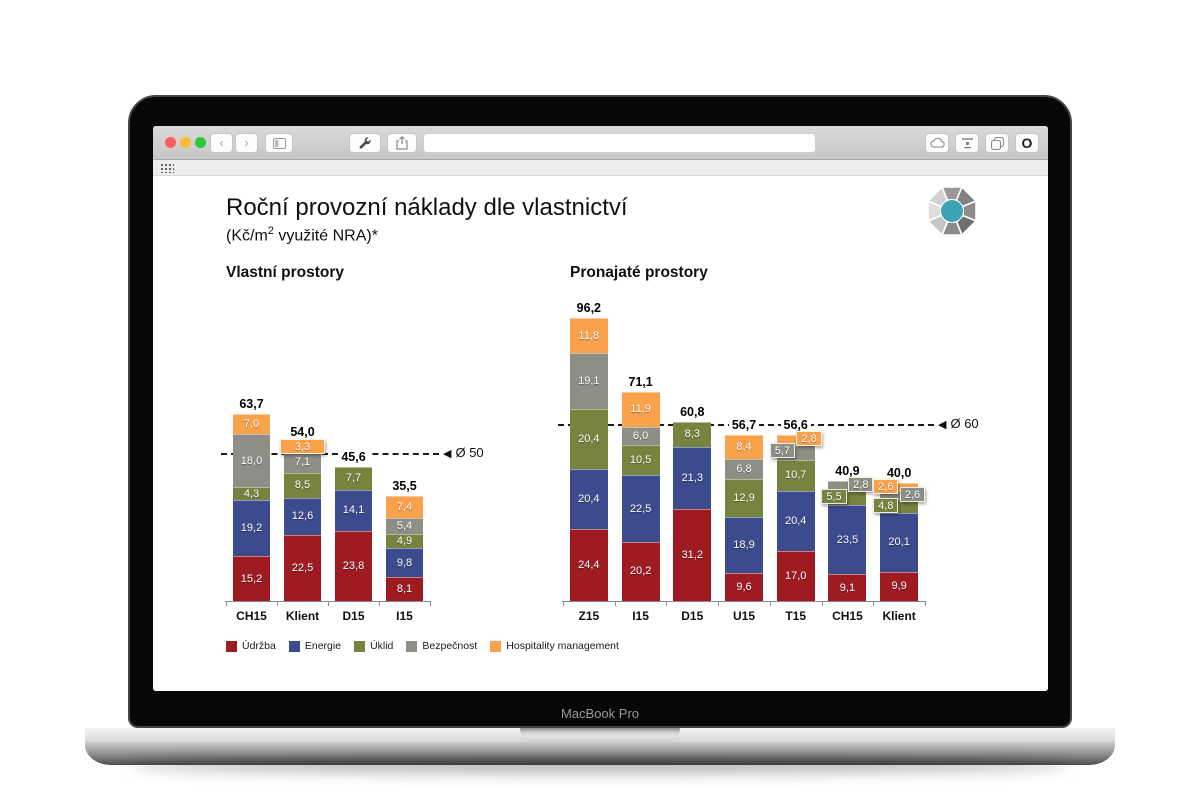 Image resolution: width=1200 pixels, height=800 pixels. I want to click on category-label-U15: U15, so click(743, 616).